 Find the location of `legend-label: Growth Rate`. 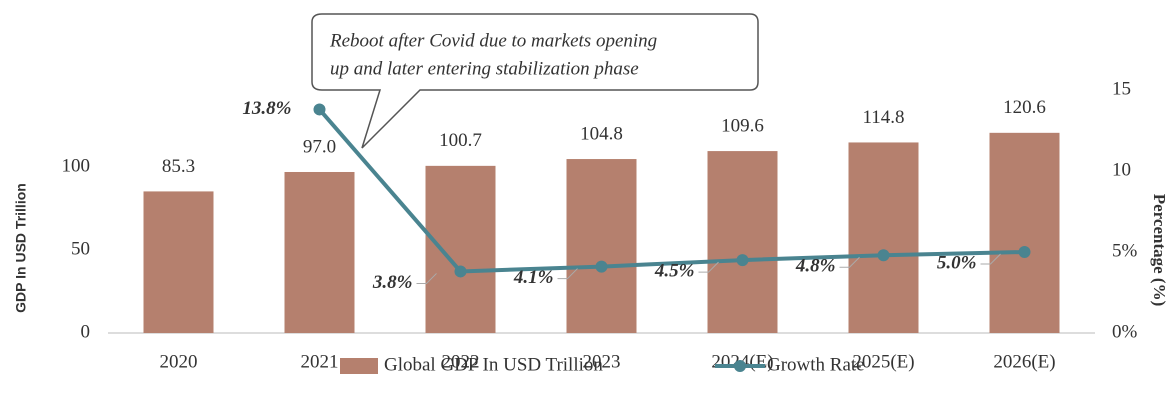

legend-label: Growth Rate is located at coordinates (816, 364).